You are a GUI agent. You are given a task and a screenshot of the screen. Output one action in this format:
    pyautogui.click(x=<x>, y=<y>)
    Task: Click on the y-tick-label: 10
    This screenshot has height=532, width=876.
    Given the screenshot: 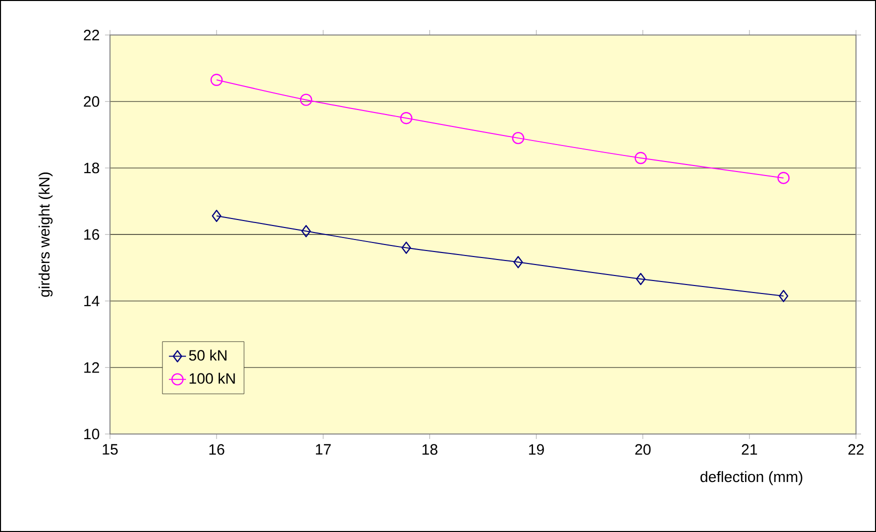 What is the action you would take?
    pyautogui.click(x=92, y=434)
    